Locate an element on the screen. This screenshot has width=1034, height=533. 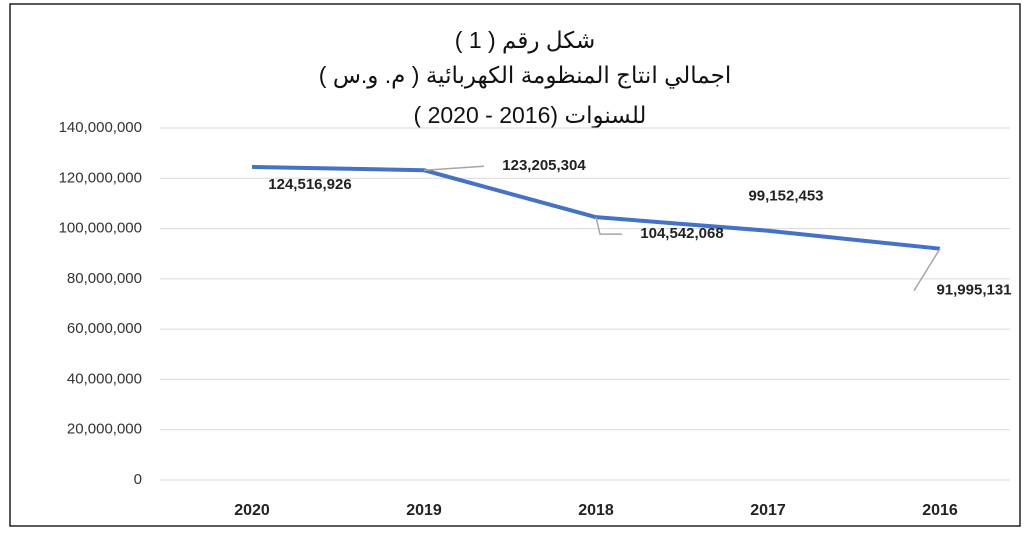
x-tick-label: 2017 is located at coordinates (768, 510).